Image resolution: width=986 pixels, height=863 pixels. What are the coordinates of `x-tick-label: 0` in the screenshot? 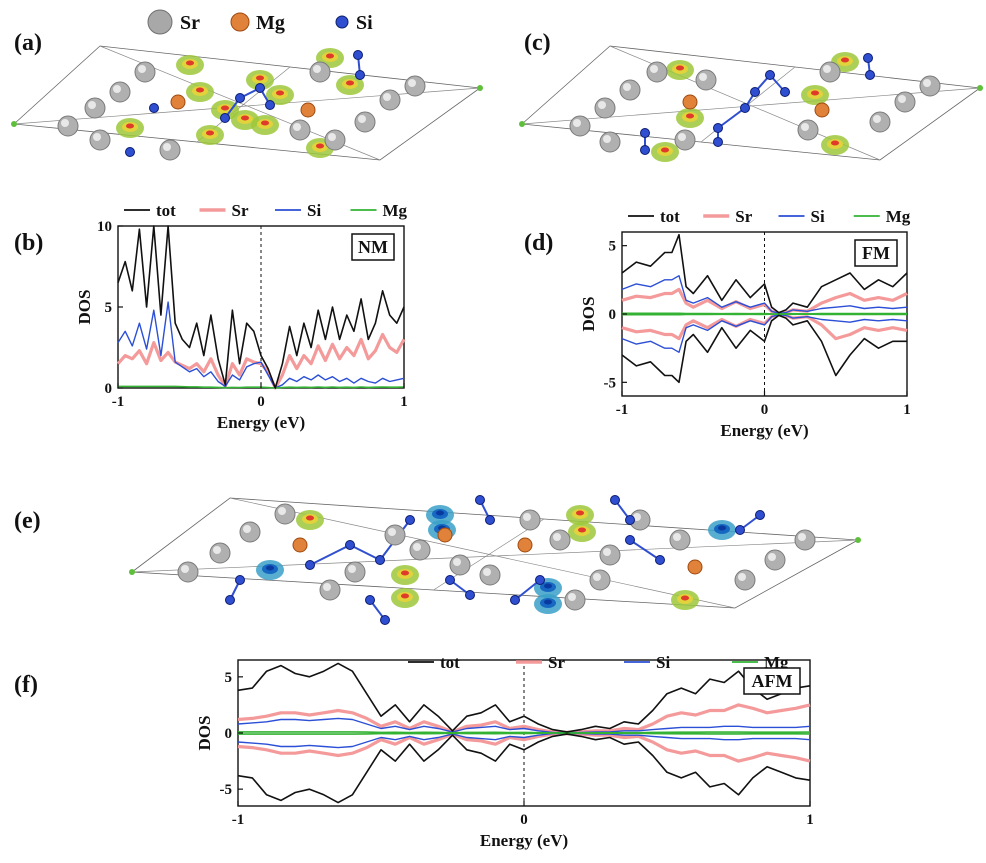 It's located at (765, 410).